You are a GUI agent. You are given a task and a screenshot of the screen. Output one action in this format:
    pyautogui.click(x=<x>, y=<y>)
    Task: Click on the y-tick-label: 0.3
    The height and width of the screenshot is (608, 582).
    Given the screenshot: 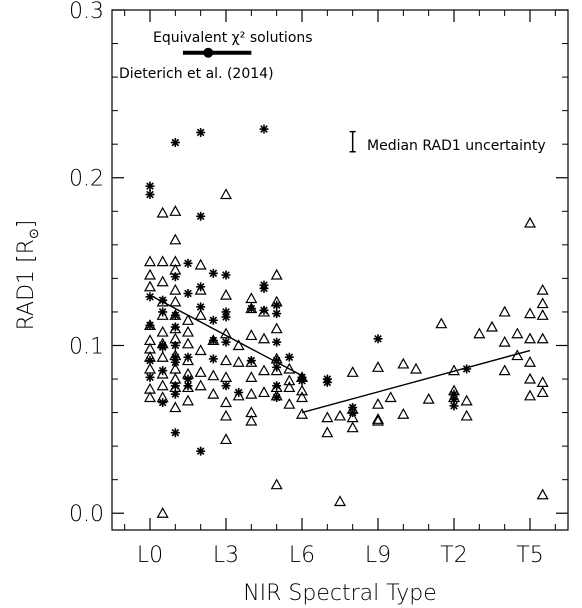 What is the action you would take?
    pyautogui.click(x=86, y=12)
    